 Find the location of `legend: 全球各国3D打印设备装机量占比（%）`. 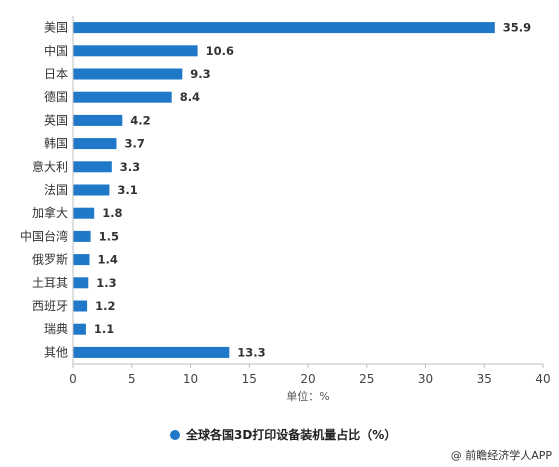

legend: 全球各国3D打印设备装机量占比（%） is located at coordinates (283, 434).